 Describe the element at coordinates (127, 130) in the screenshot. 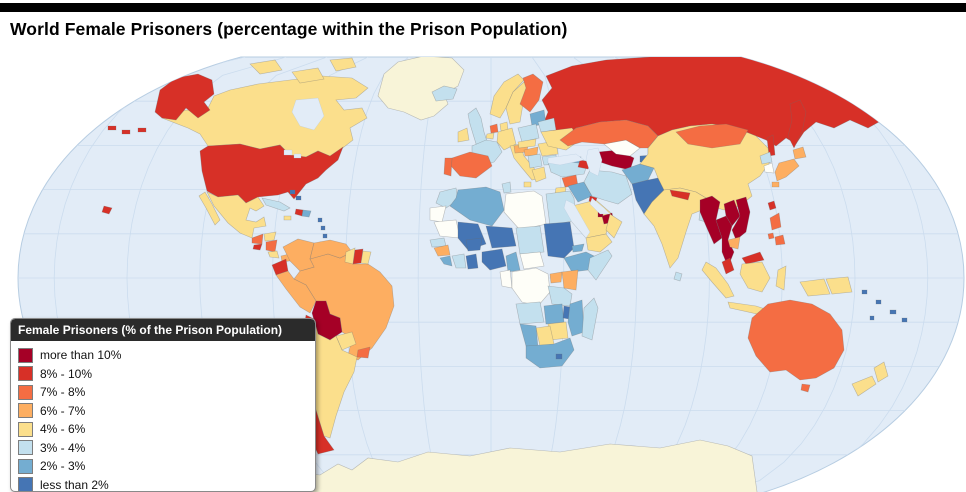

I see `region-aleutians` at that location.